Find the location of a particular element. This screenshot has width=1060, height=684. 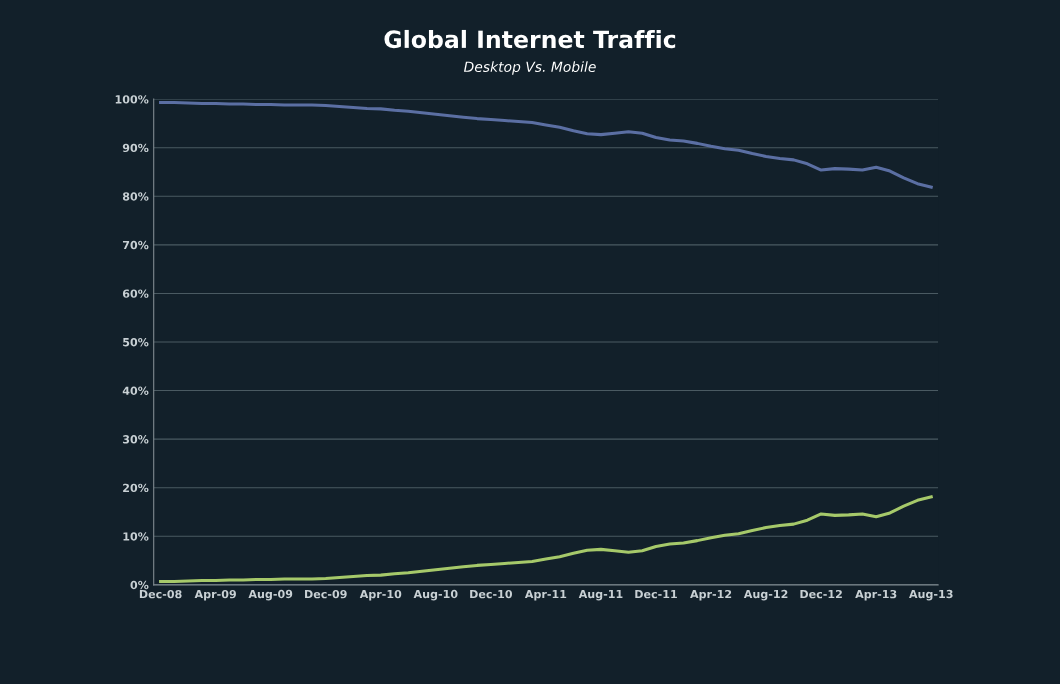

x-tick-label: Dec-10 is located at coordinates (491, 594).